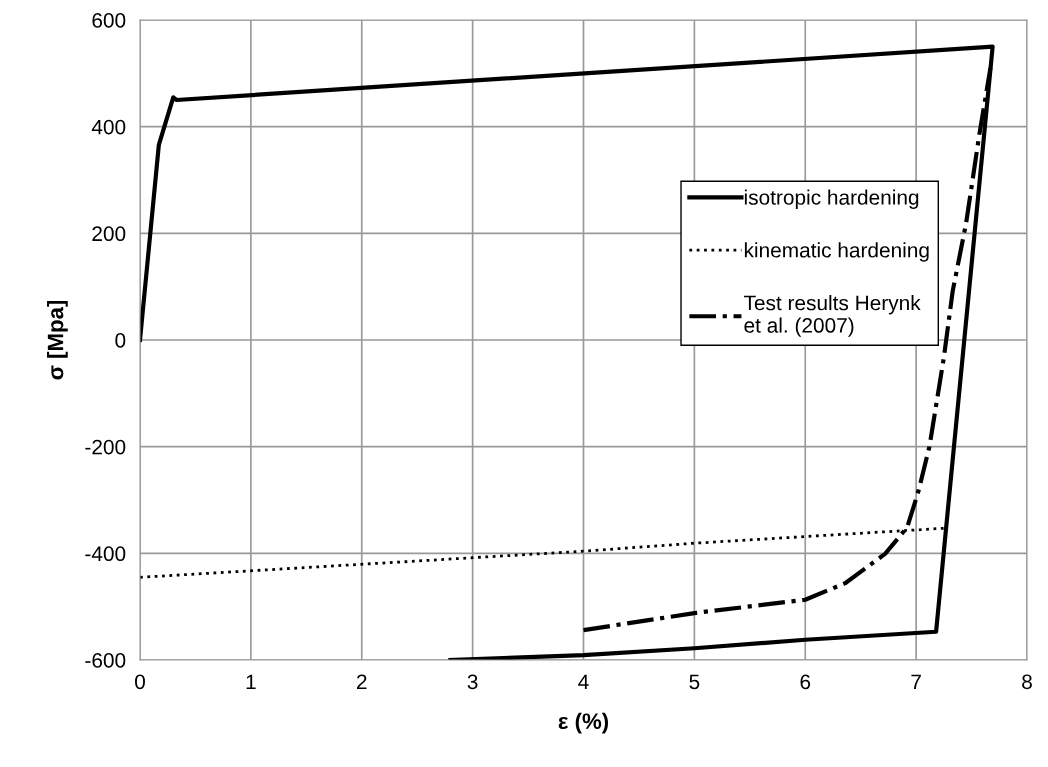 This screenshot has height=767, width=1048. Describe the element at coordinates (57, 340) in the screenshot. I see `y-axis-title: σ [Mpa]` at that location.